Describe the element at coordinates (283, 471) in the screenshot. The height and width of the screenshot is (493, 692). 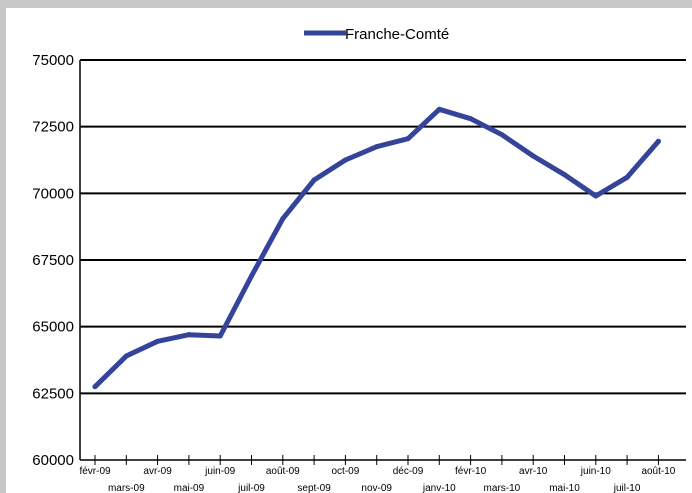
I see `x-tick-label-août-09: août-09` at that location.